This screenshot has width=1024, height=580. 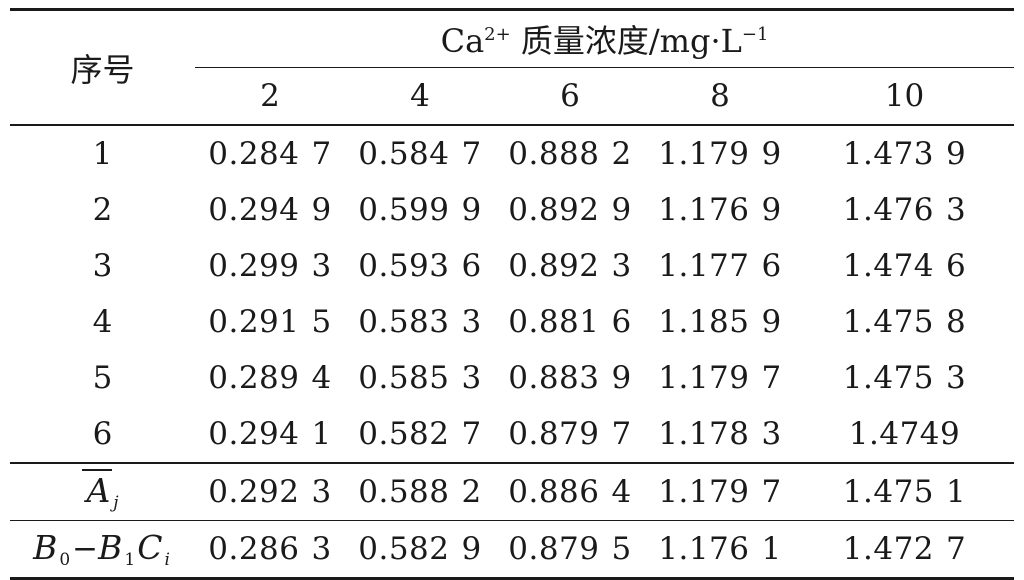 I want to click on value-cell: 1.473 9, so click(x=904, y=154).